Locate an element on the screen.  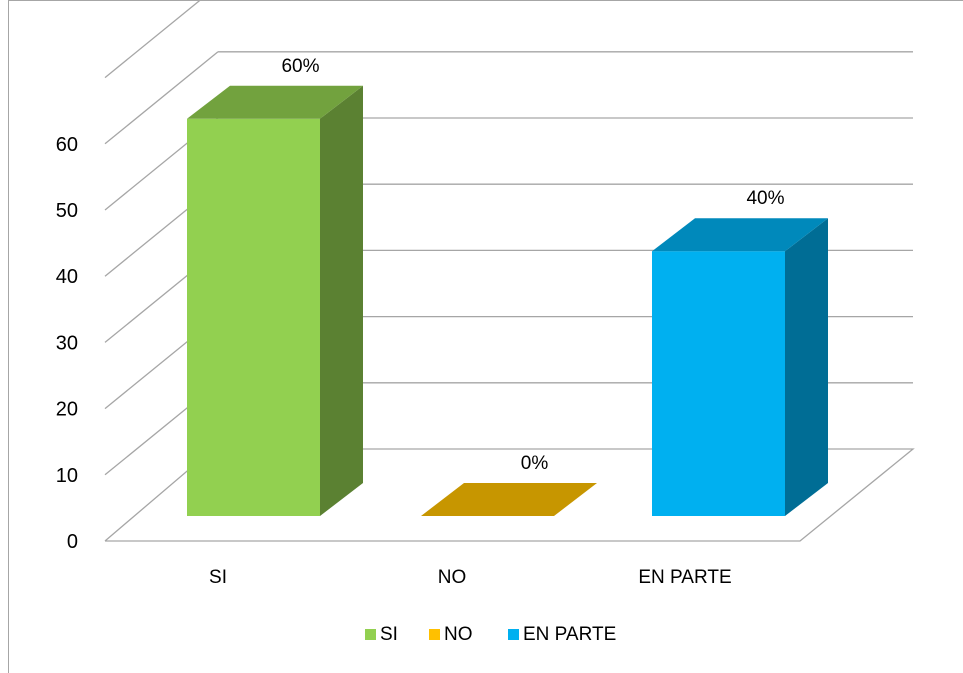
y-tick-label: 60 is located at coordinates (67, 145).